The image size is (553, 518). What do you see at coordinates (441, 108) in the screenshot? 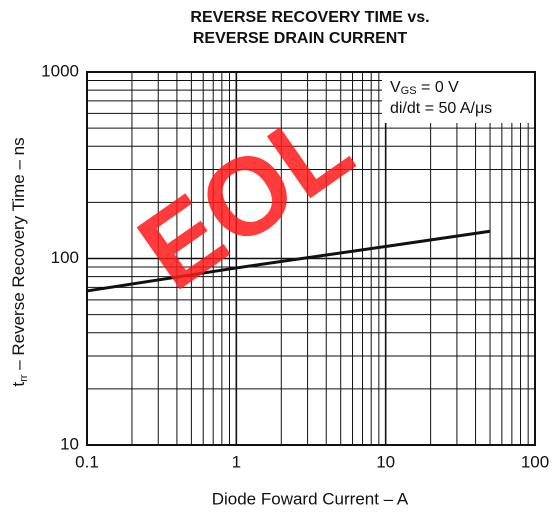
I see `annotation: di/dt = 50 A/μs` at bounding box center [441, 108].